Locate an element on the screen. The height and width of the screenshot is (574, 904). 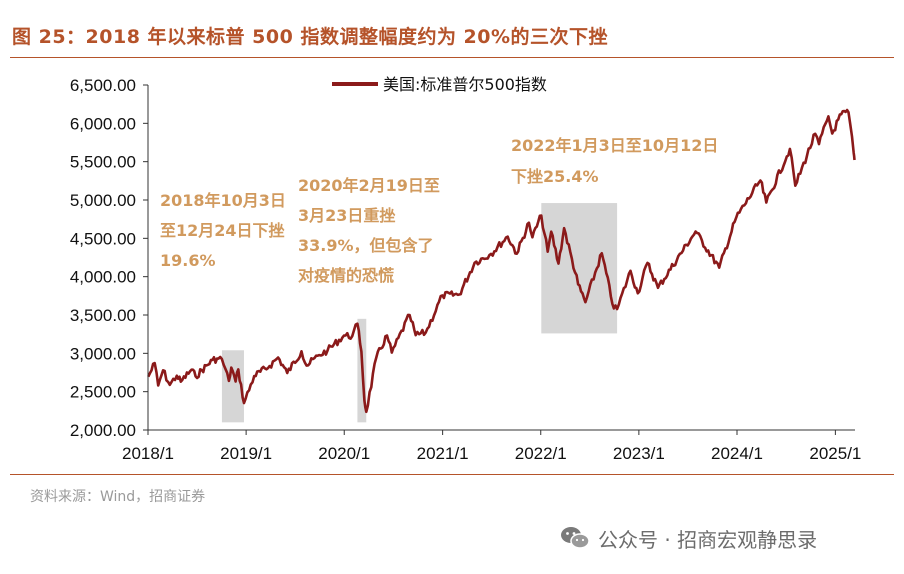
x-tick-label: 2018/1 is located at coordinates (148, 453).